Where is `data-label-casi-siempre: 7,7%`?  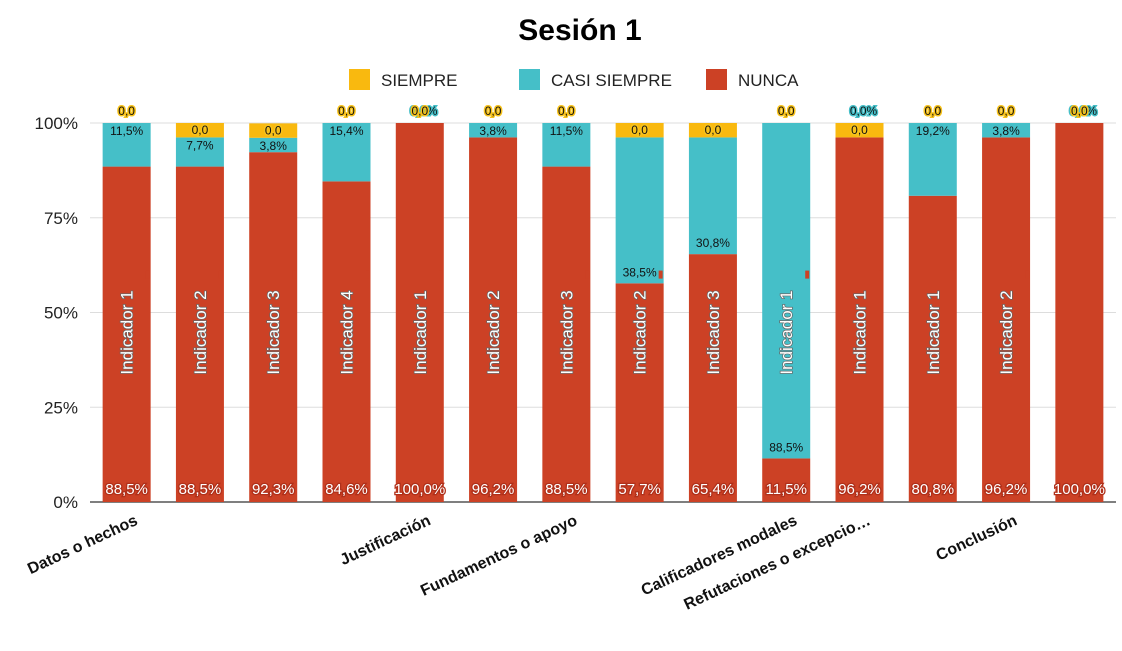
data-label-casi-siempre: 7,7% is located at coordinates (200, 145).